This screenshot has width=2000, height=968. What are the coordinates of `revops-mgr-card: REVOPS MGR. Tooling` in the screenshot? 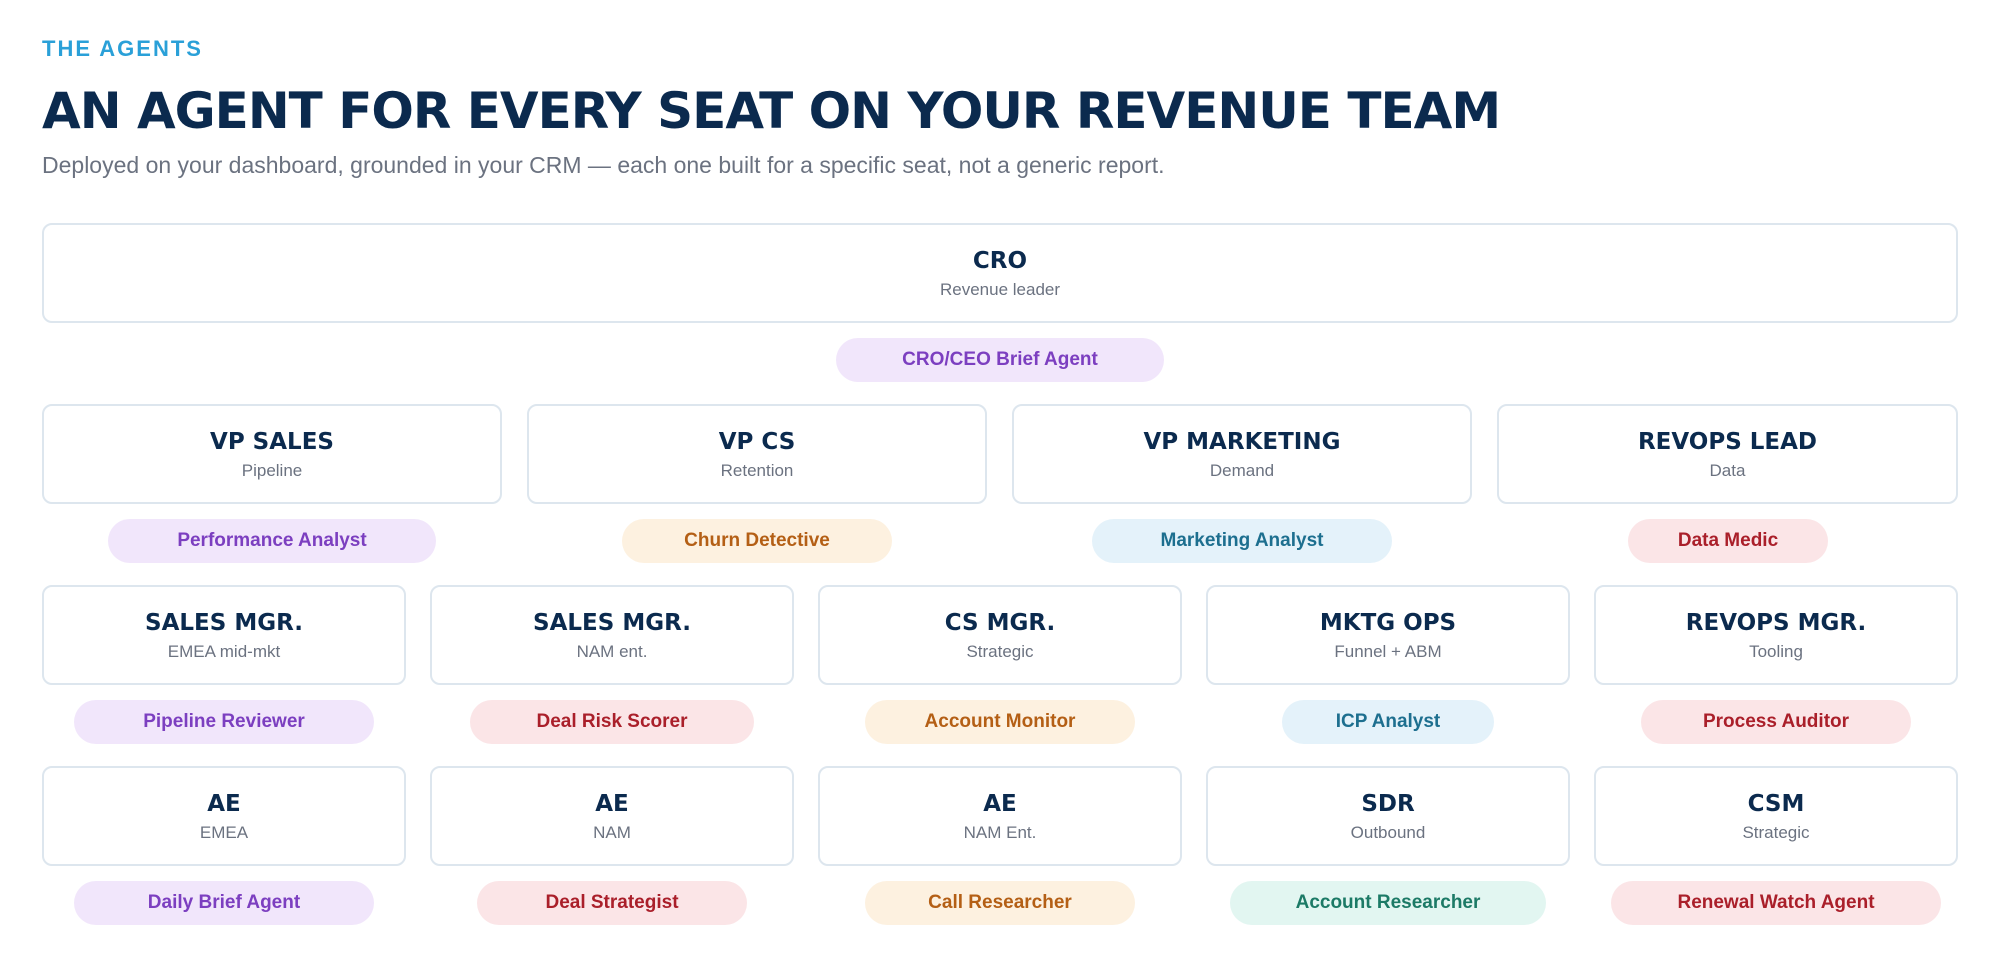 It's located at (1776, 635).